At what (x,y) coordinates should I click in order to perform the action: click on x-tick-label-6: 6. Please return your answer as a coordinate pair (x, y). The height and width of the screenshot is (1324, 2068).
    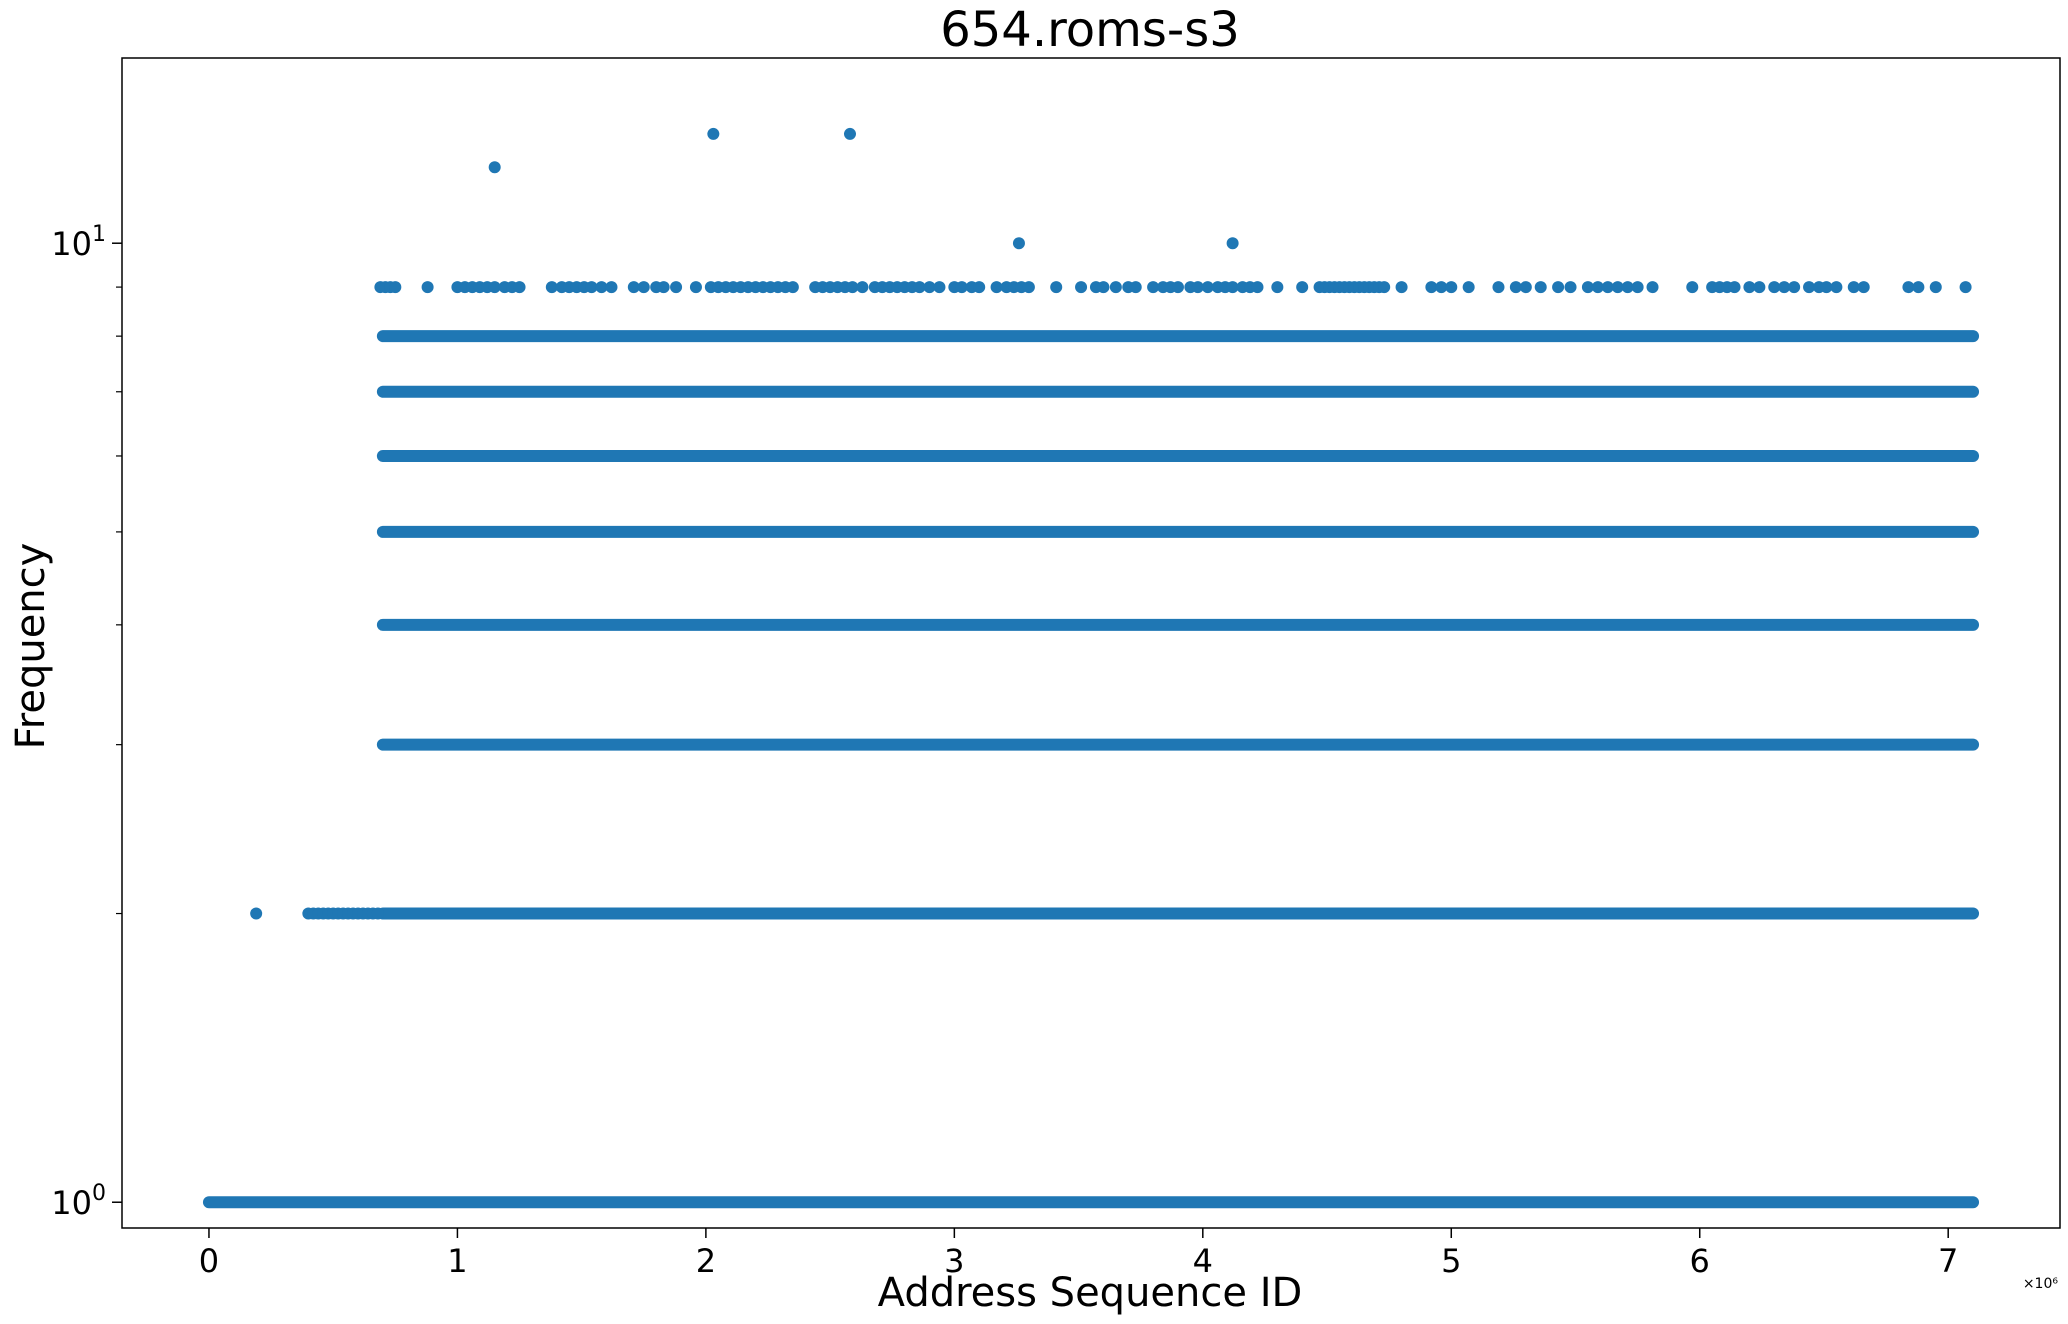
    Looking at the image, I should click on (1700, 1261).